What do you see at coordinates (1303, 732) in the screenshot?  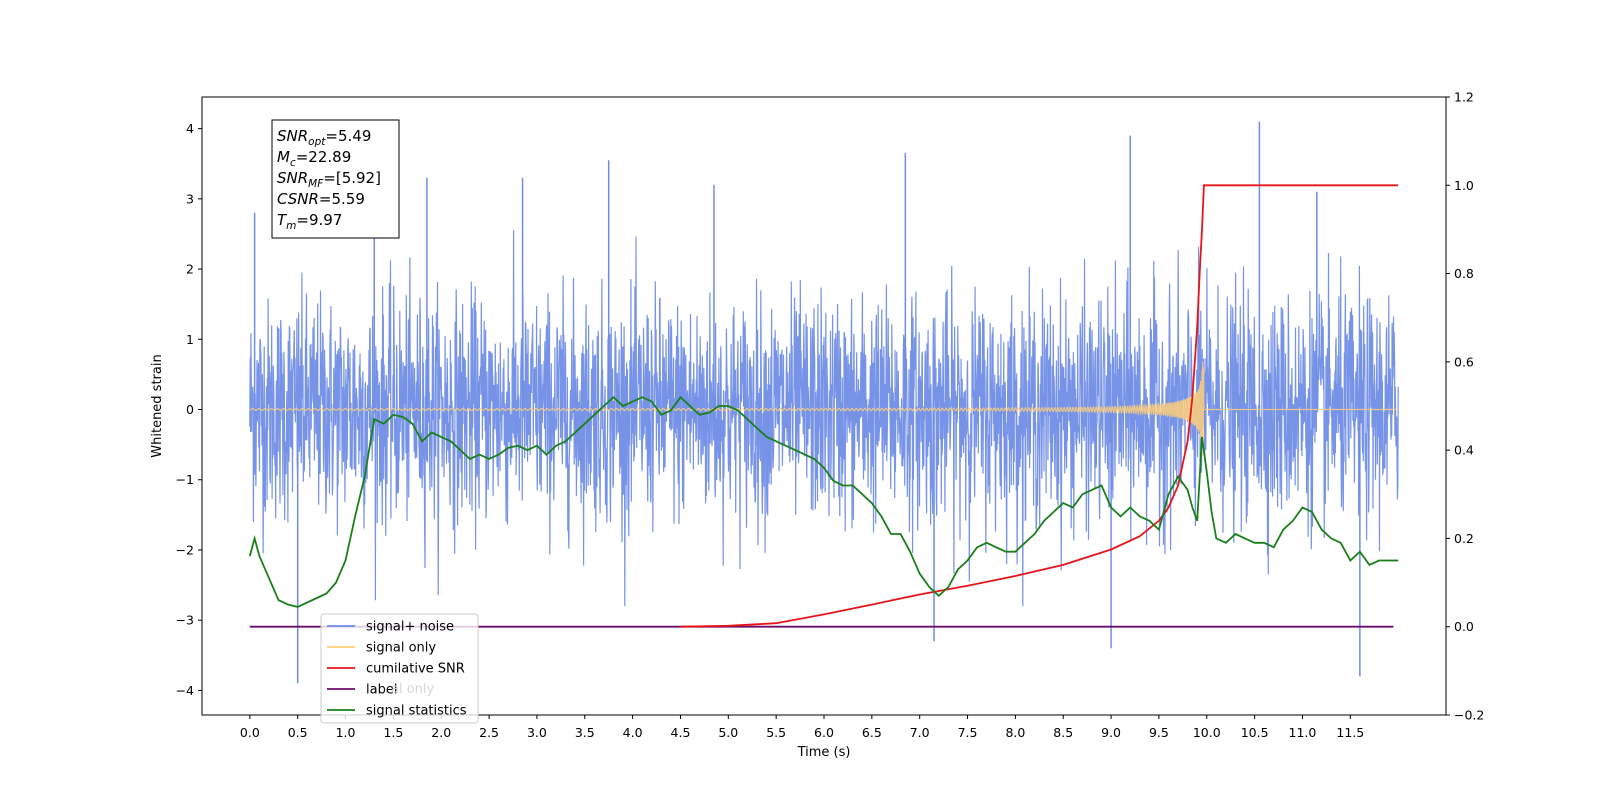 I see `x-tick-label: 11.0` at bounding box center [1303, 732].